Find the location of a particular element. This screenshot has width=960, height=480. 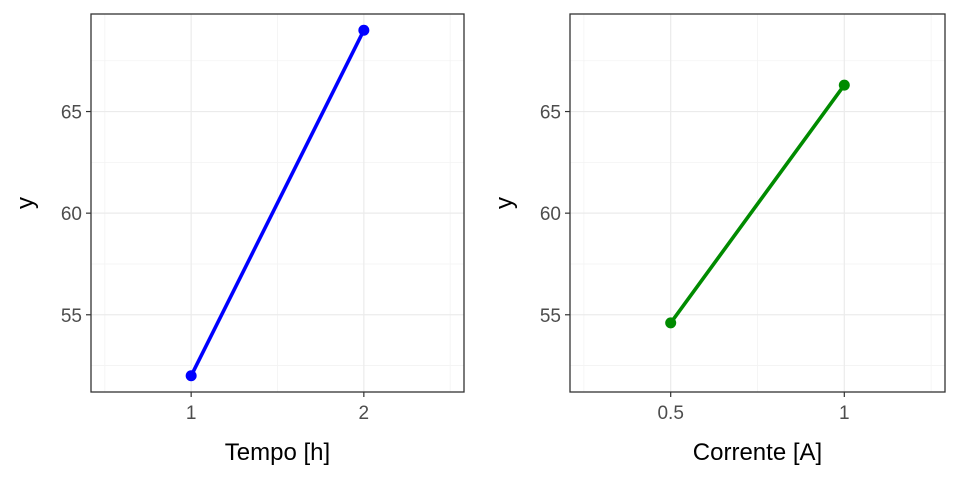

x-axis-title: Tempo [h] is located at coordinates (277, 452).